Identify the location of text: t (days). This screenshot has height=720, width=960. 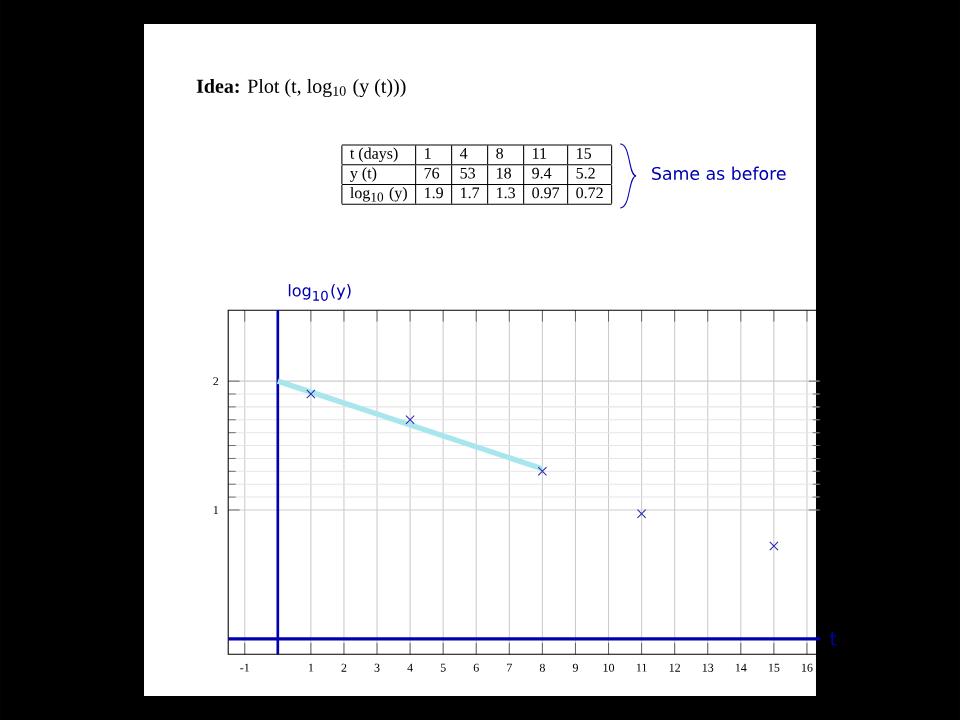
(374, 155).